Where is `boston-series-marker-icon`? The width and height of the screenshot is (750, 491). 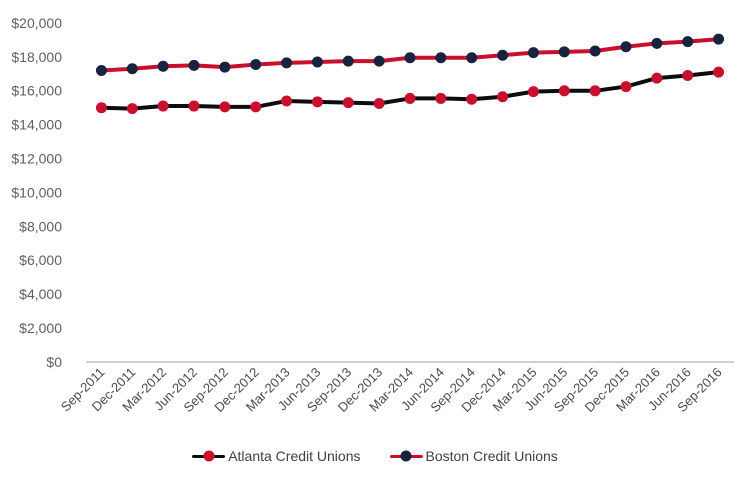
boston-series-marker-icon is located at coordinates (406, 456).